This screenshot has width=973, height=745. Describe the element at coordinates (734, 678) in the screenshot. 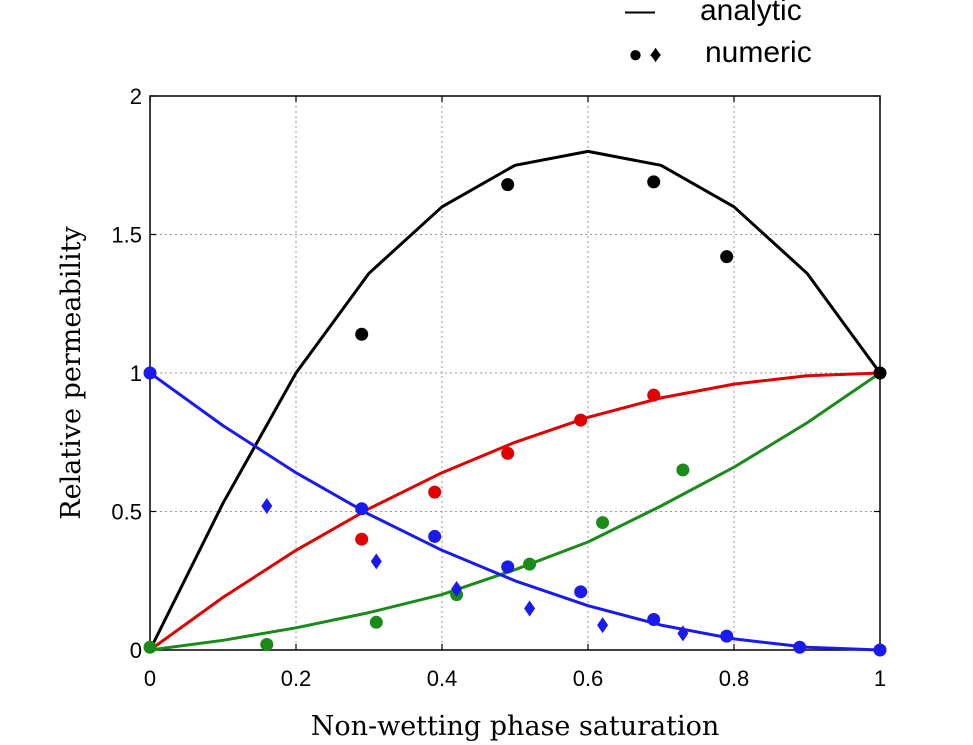

I see `x-tick-label: 0.8` at that location.